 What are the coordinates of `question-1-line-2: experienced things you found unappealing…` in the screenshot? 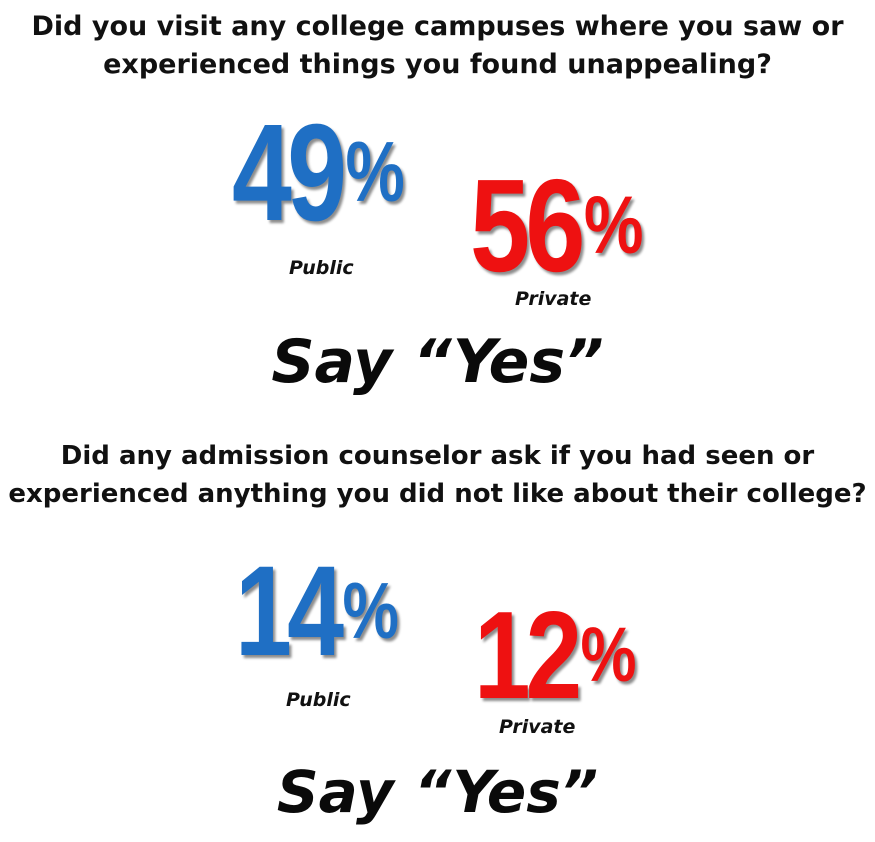 It's located at (437, 64).